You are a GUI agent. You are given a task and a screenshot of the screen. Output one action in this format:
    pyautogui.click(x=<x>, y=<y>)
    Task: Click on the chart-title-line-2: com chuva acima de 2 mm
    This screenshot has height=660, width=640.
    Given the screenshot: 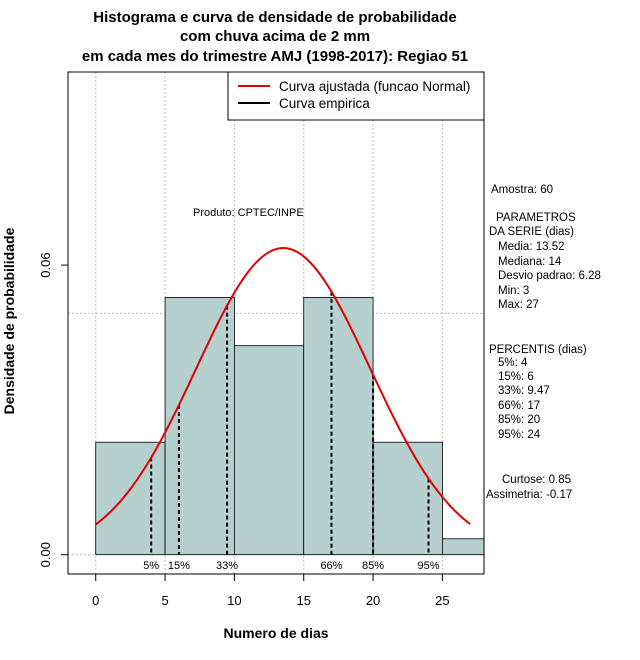 What is the action you would take?
    pyautogui.click(x=275, y=36)
    